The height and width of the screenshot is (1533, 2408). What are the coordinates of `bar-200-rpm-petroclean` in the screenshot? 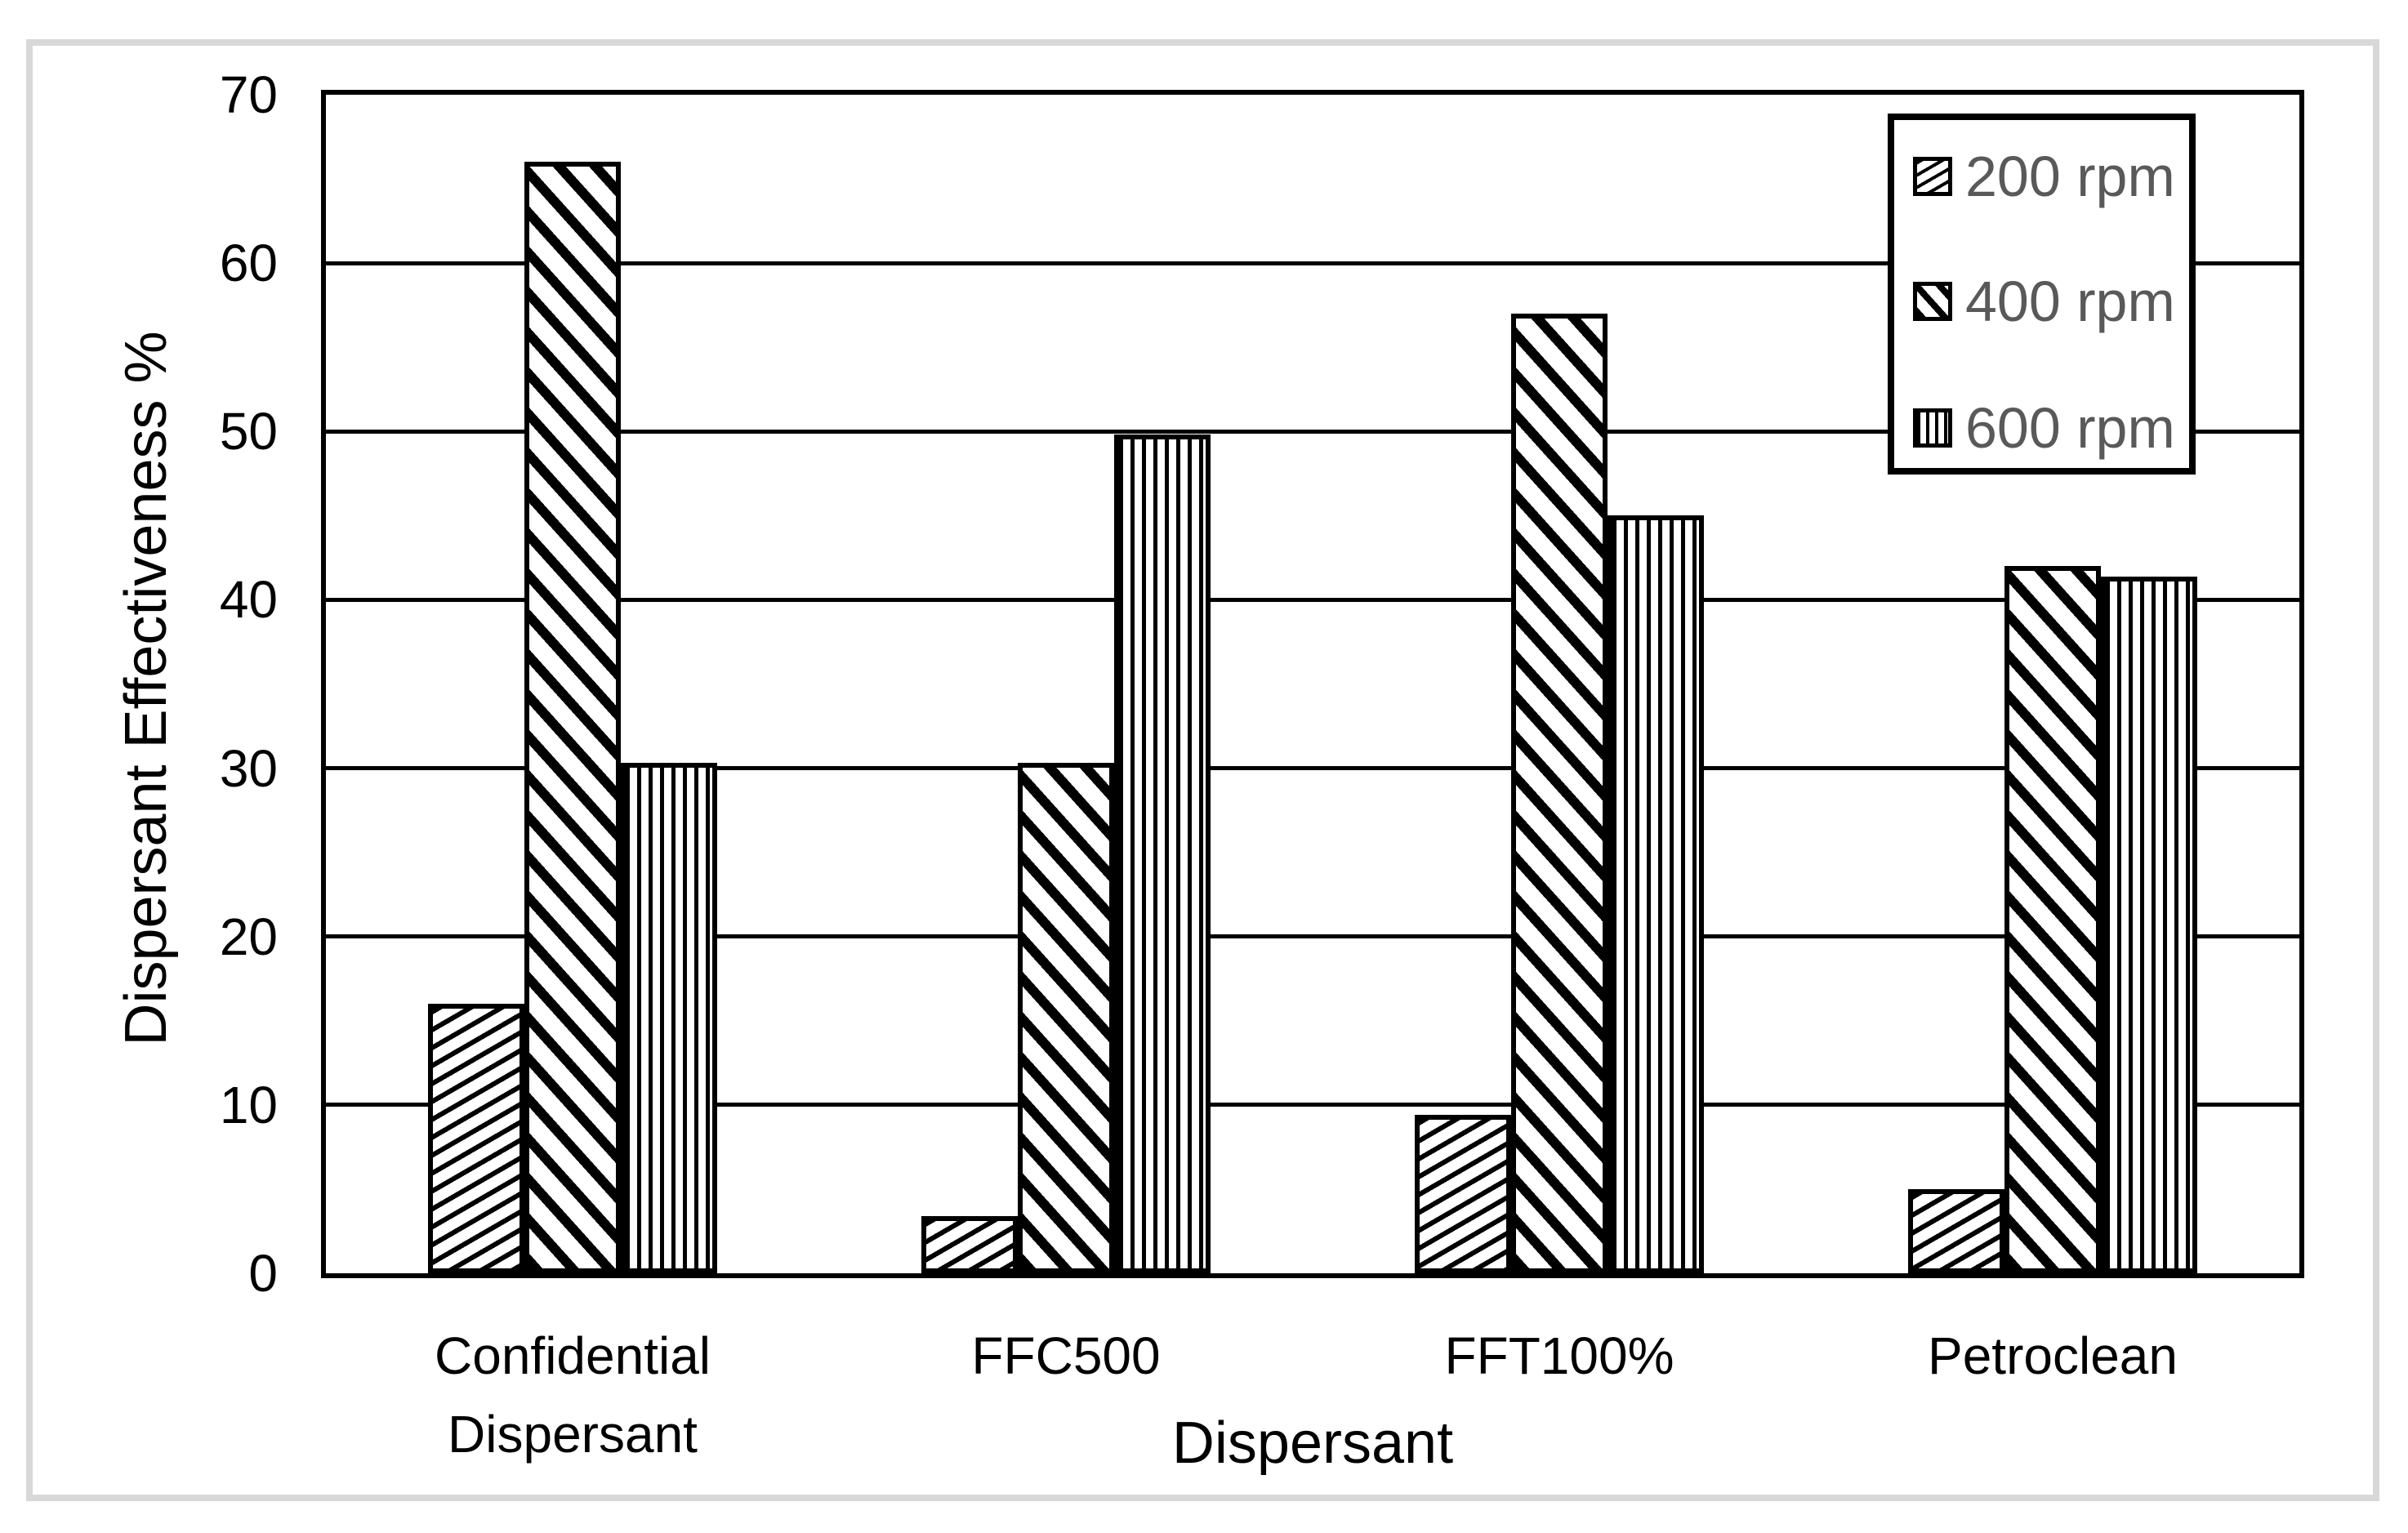 It's located at (1956, 1230).